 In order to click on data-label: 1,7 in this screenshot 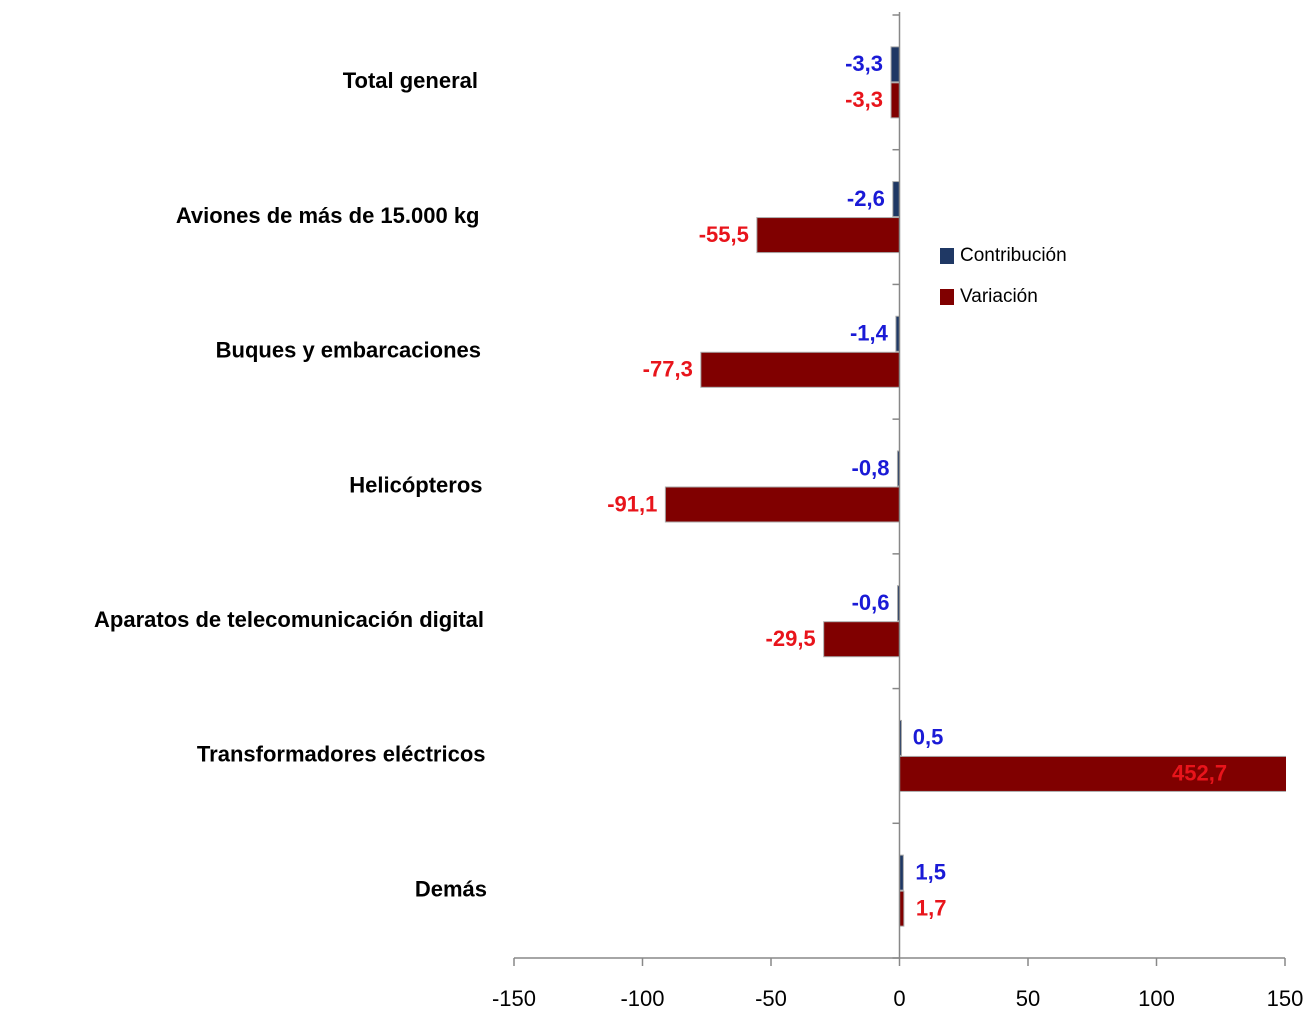, I will do `click(931, 907)`.